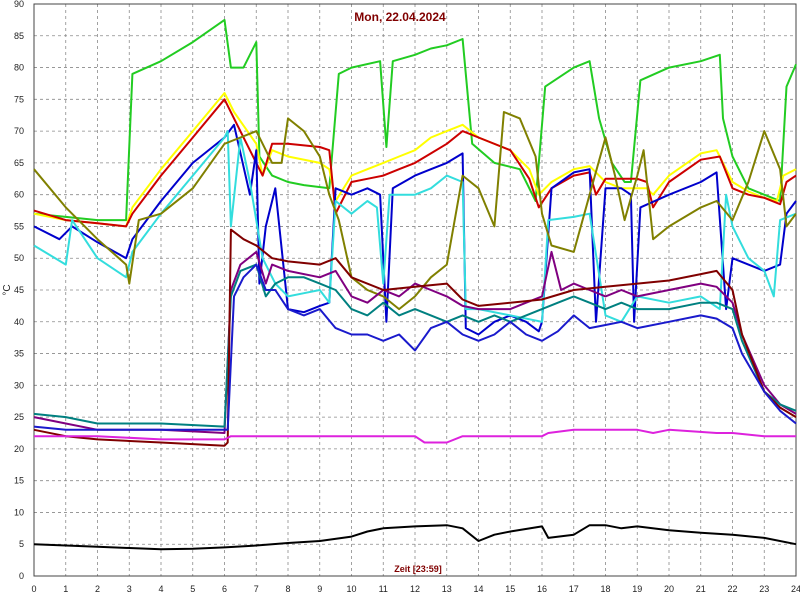 The height and width of the screenshot is (600, 800). What do you see at coordinates (510, 589) in the screenshot?
I see `x-tick-label: 15` at bounding box center [510, 589].